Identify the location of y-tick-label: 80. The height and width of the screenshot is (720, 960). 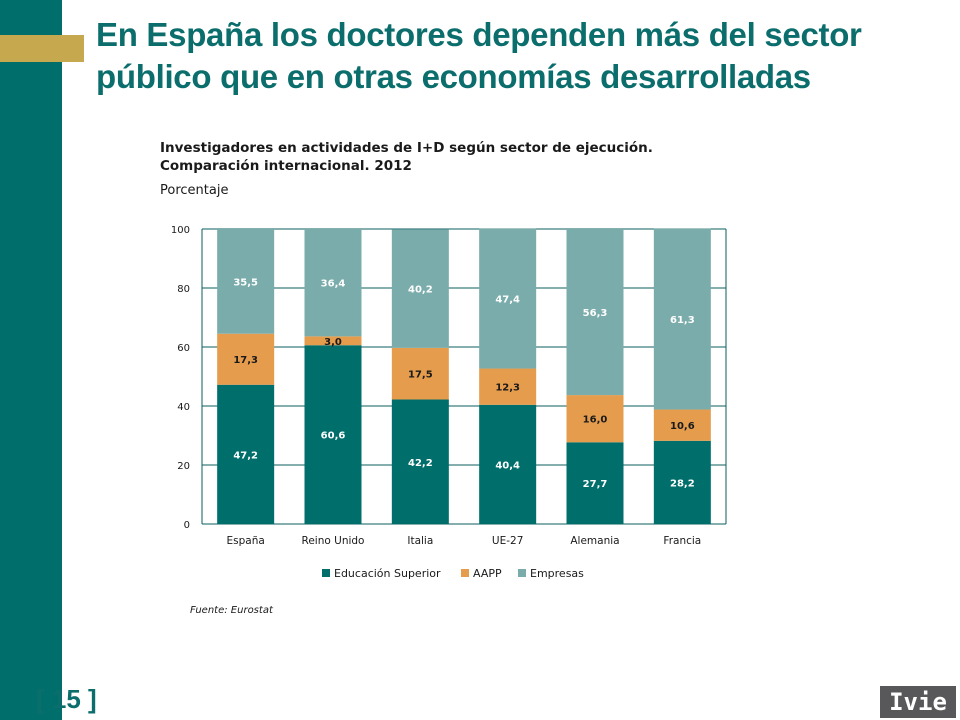
(183, 289).